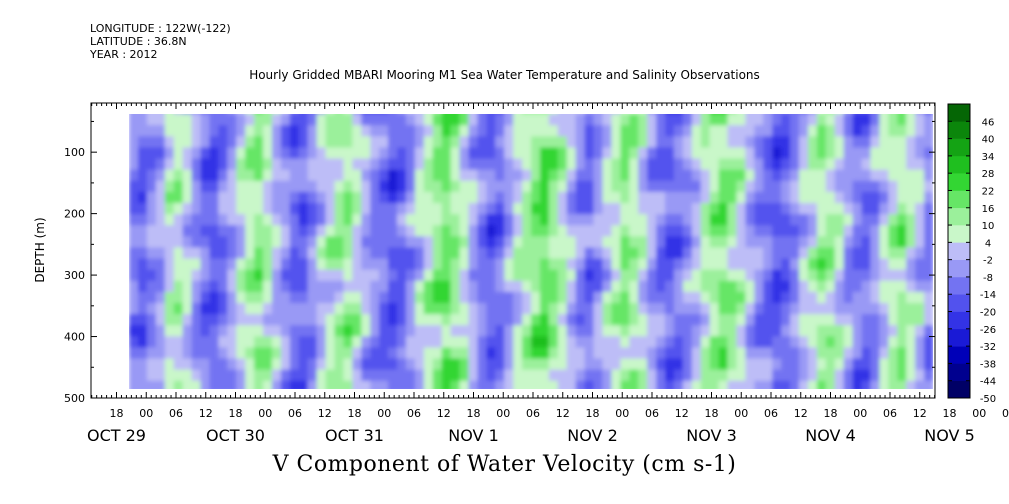  What do you see at coordinates (74, 152) in the screenshot?
I see `y-tick-label: 100` at bounding box center [74, 152].